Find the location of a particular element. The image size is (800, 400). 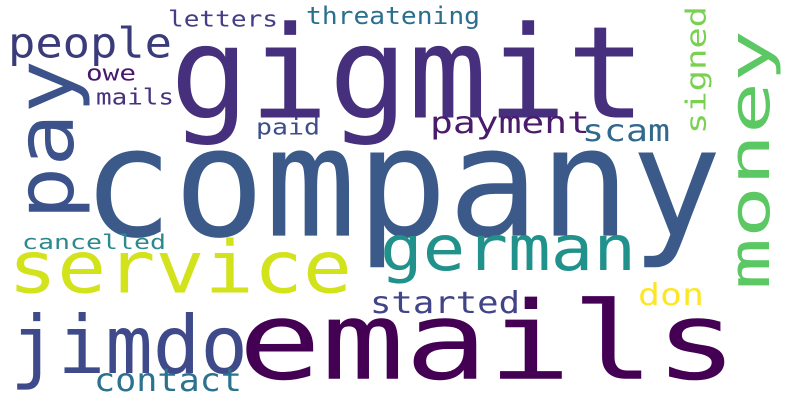

word-mails: mails is located at coordinates (135, 97).